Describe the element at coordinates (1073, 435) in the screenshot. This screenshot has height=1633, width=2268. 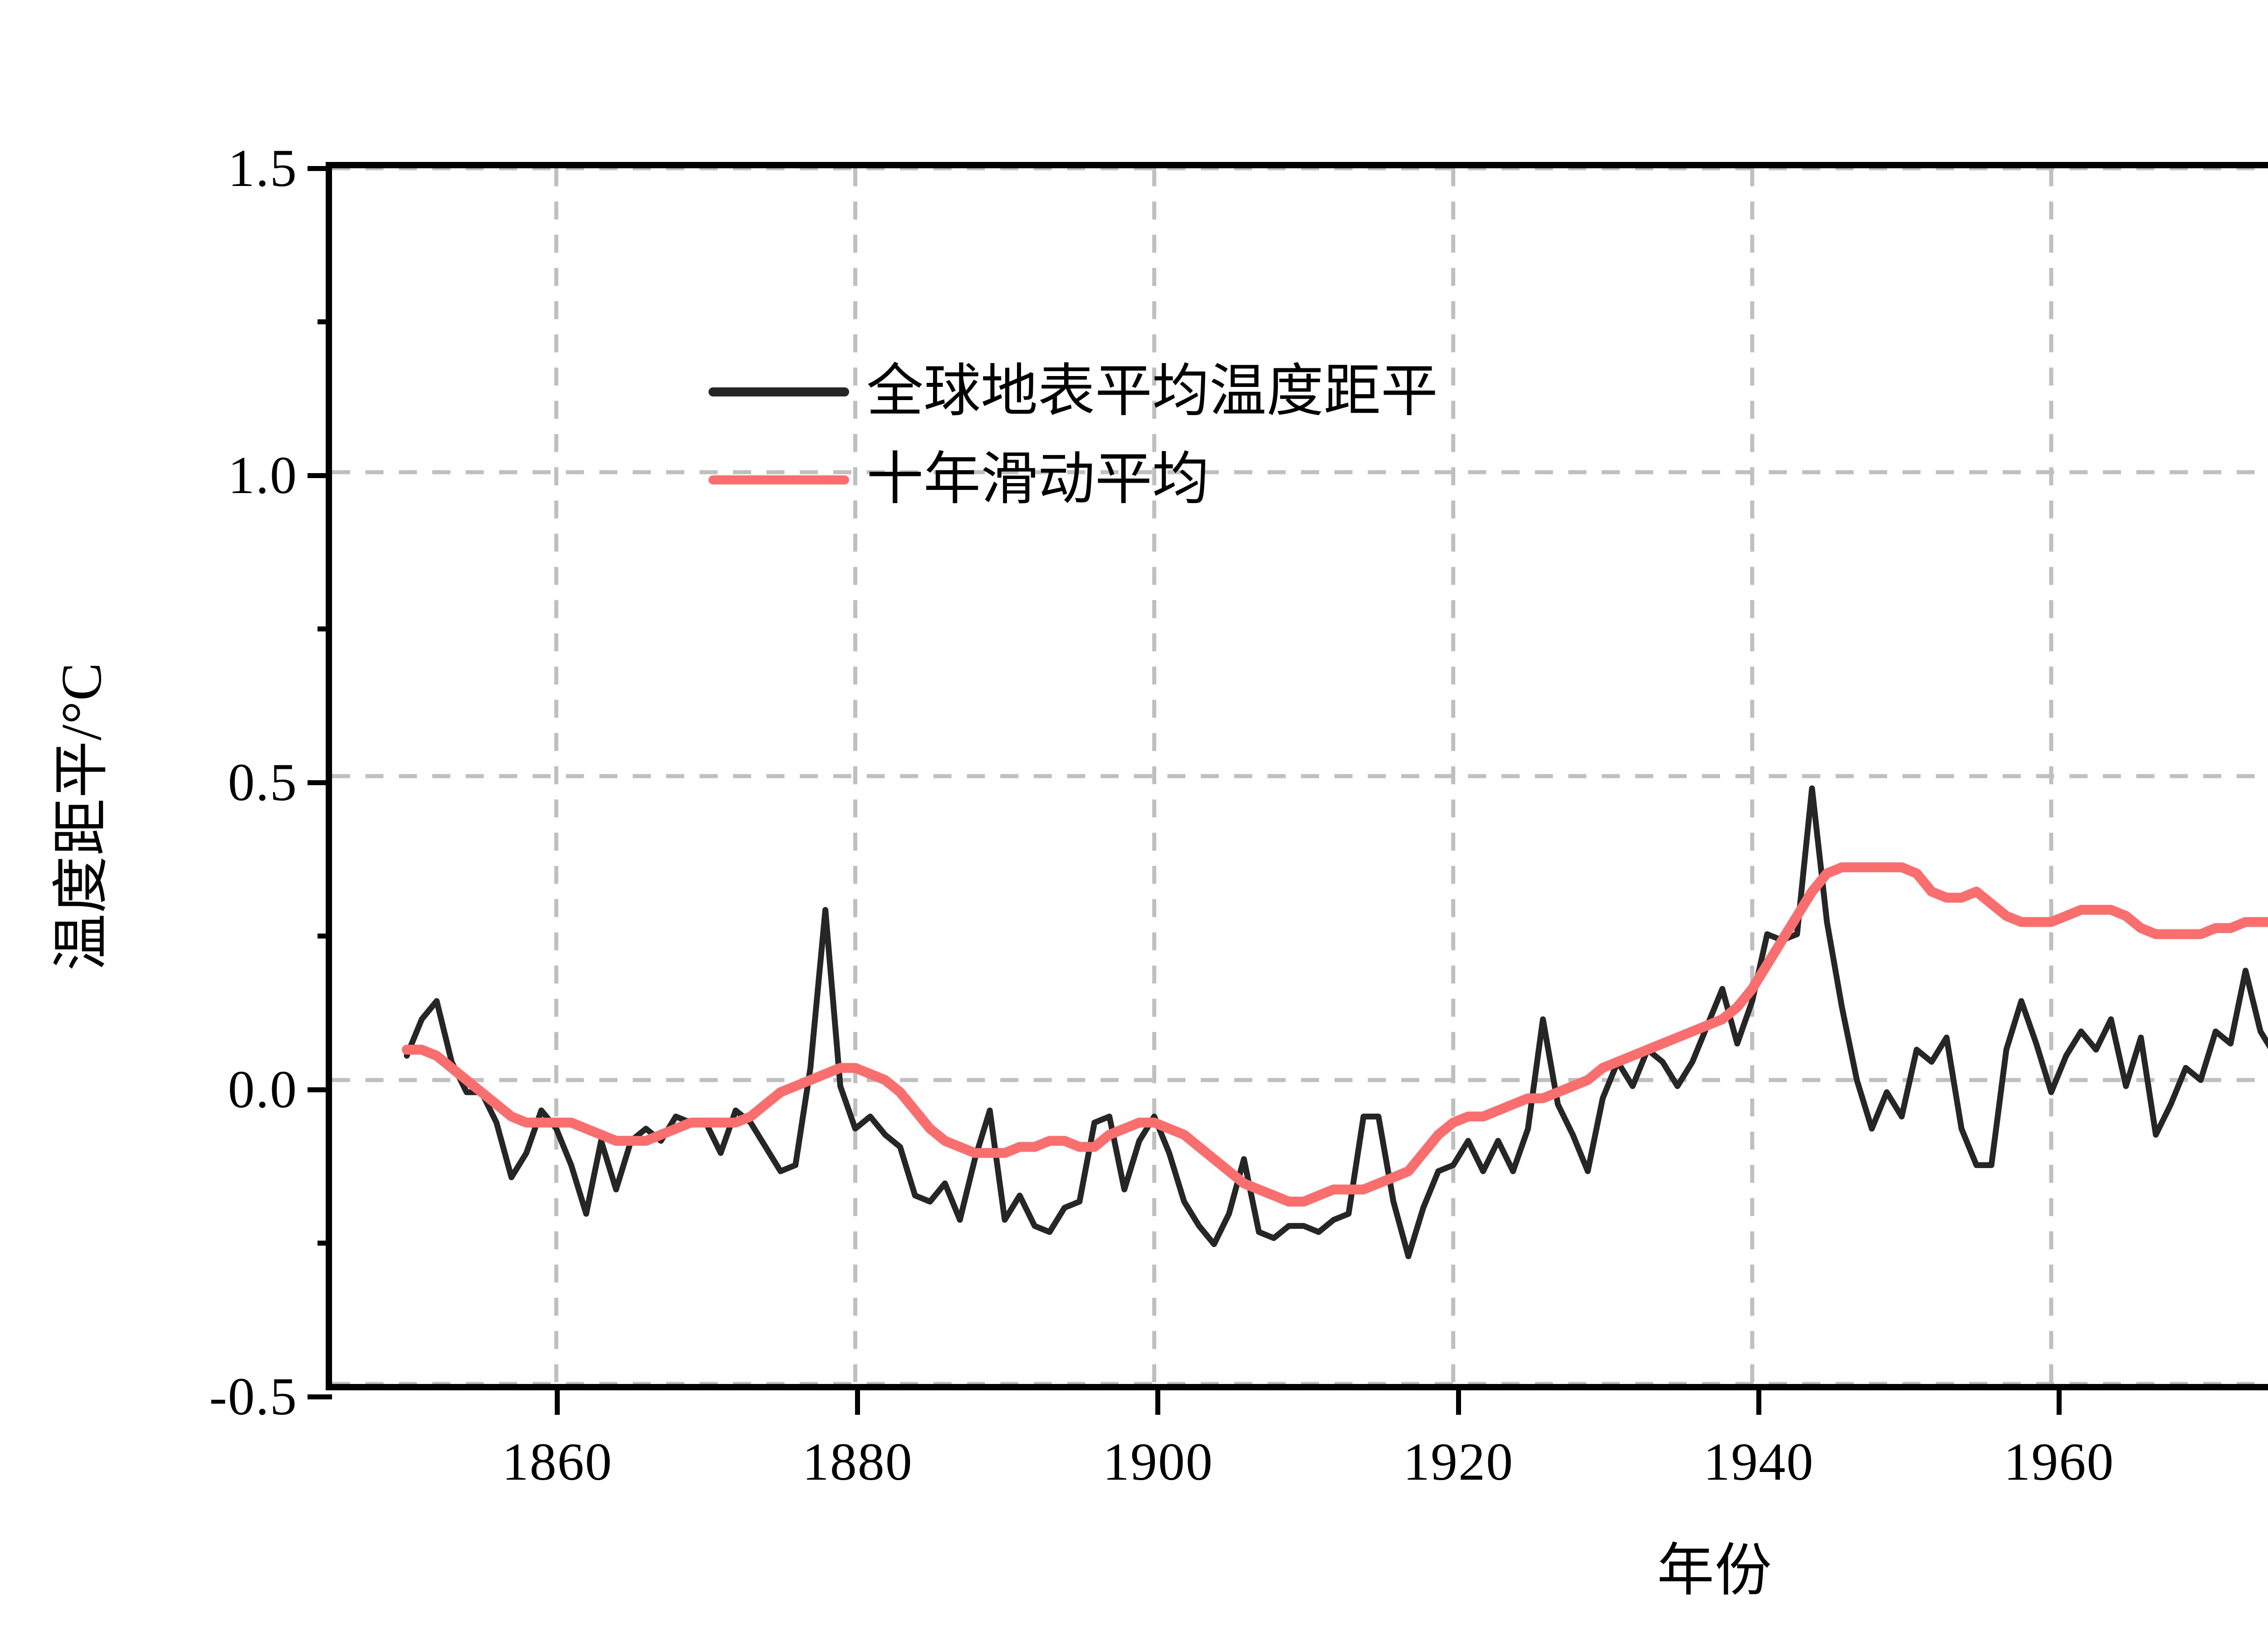
I see `legend: 全球地表平均温度距平 十年滑动平均` at that location.